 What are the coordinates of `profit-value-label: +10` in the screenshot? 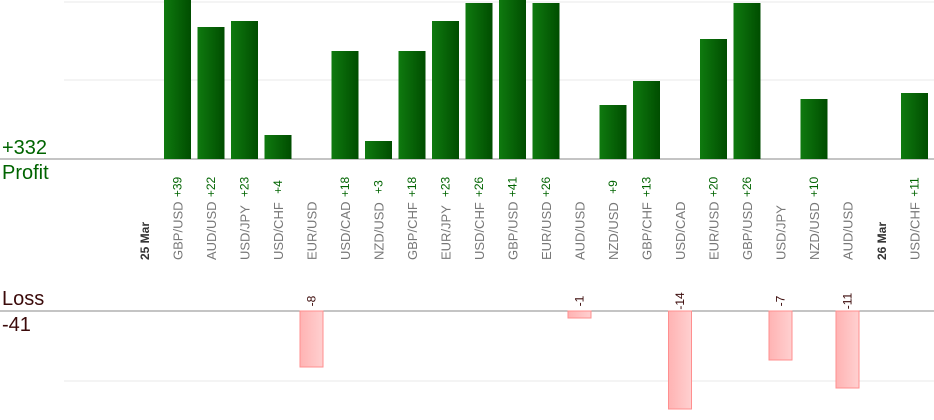 It's located at (814, 186).